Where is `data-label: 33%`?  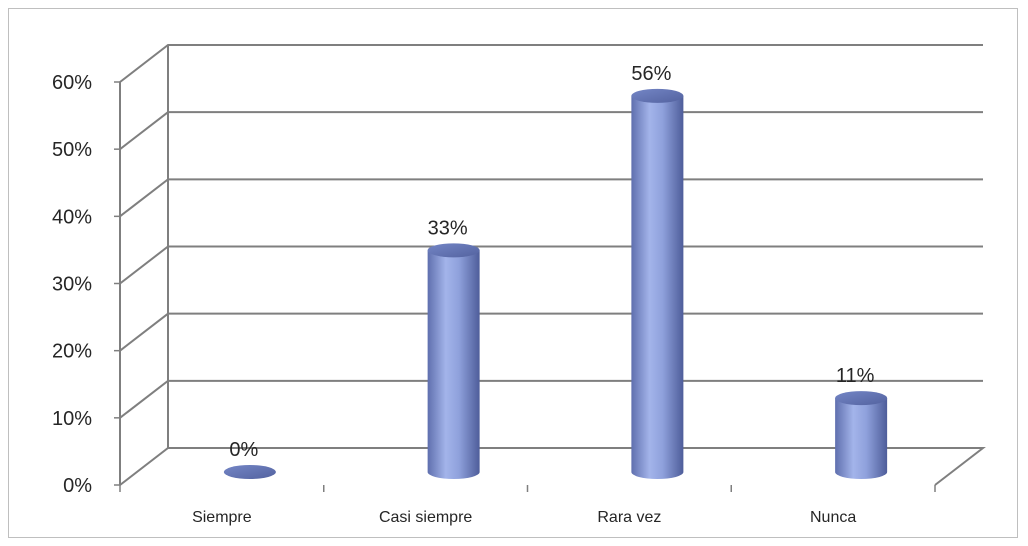
data-label: 33% is located at coordinates (448, 228).